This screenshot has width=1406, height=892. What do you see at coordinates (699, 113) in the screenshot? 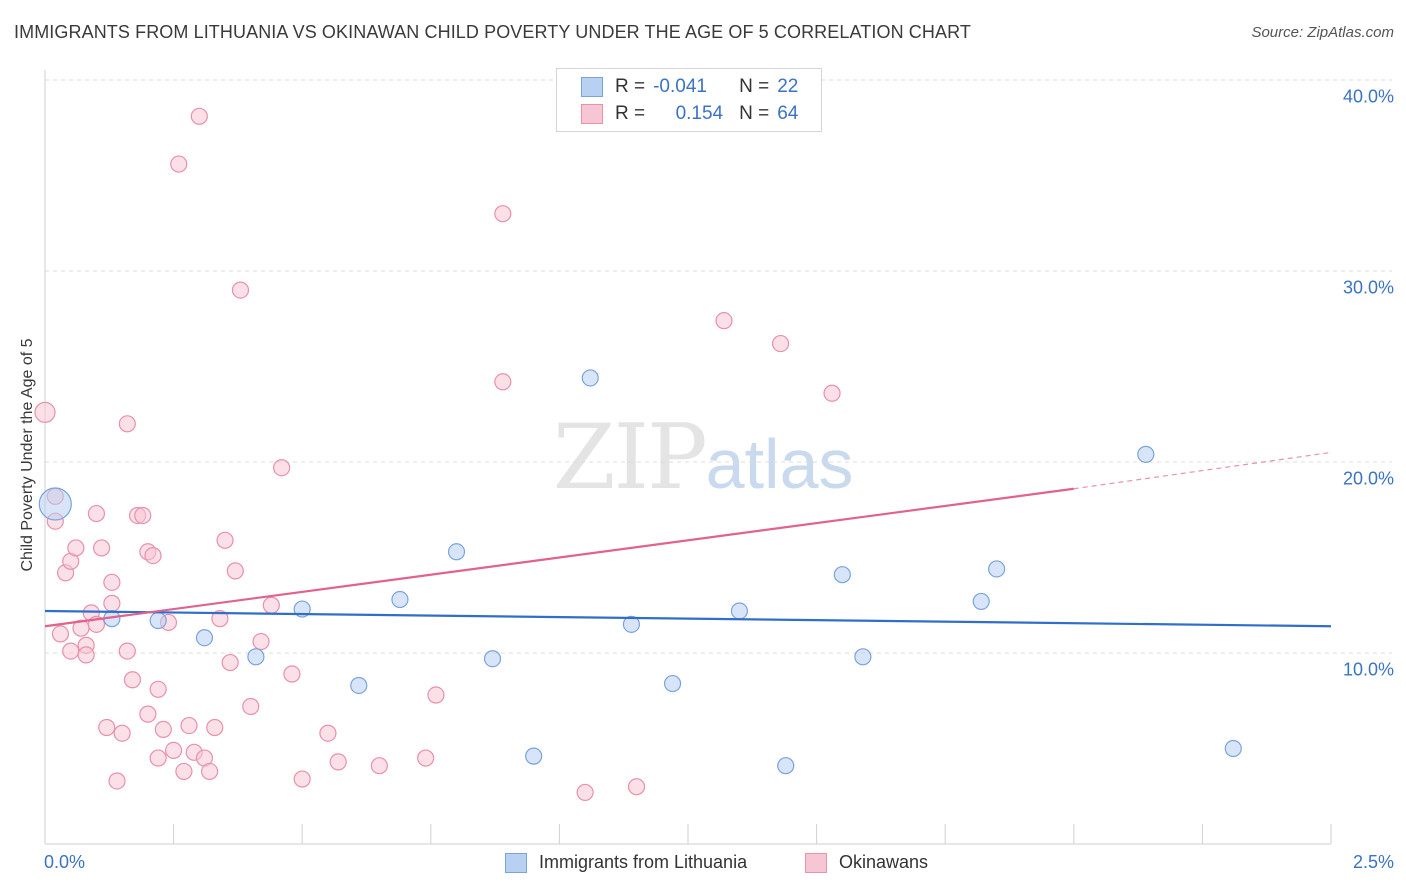
I see `legend-r-value: 0.154` at bounding box center [699, 113].